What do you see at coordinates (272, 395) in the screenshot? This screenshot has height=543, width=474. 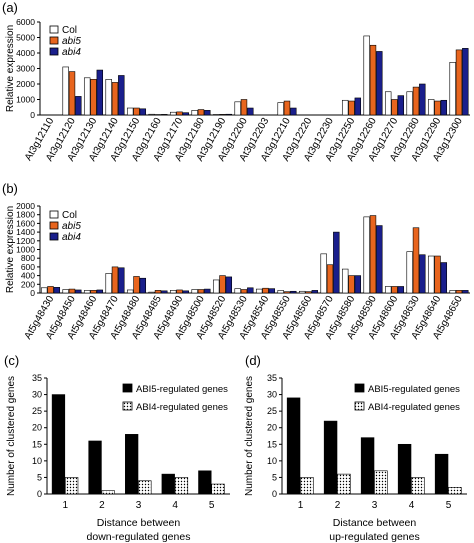 I see `y-tick-label: 30` at bounding box center [272, 395].